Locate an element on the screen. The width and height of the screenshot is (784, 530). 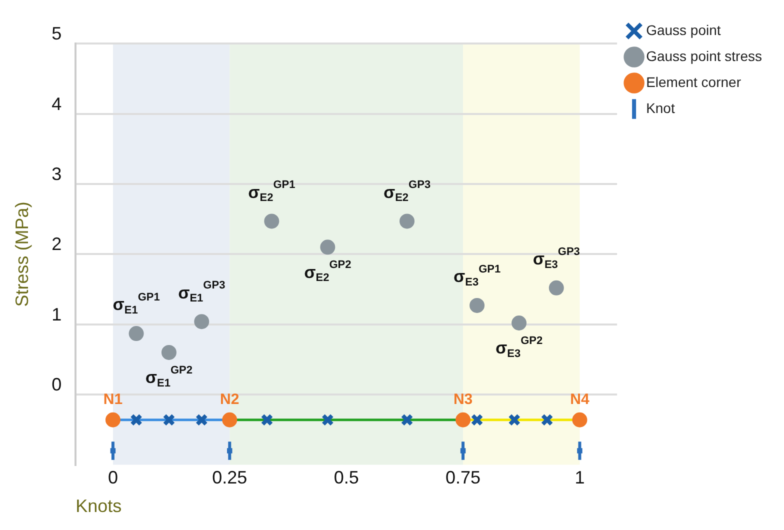
annotation: N1 is located at coordinates (113, 399).